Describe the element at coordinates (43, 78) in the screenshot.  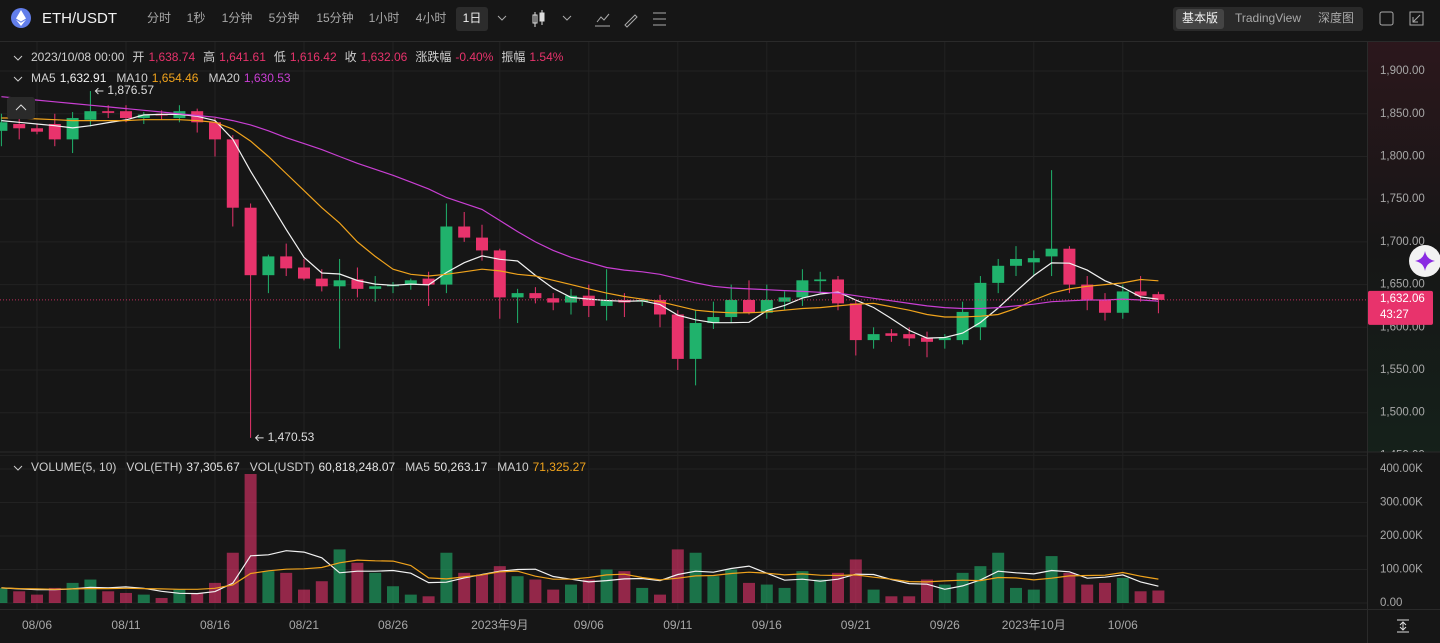
I see `legend-name: MA5` at that location.